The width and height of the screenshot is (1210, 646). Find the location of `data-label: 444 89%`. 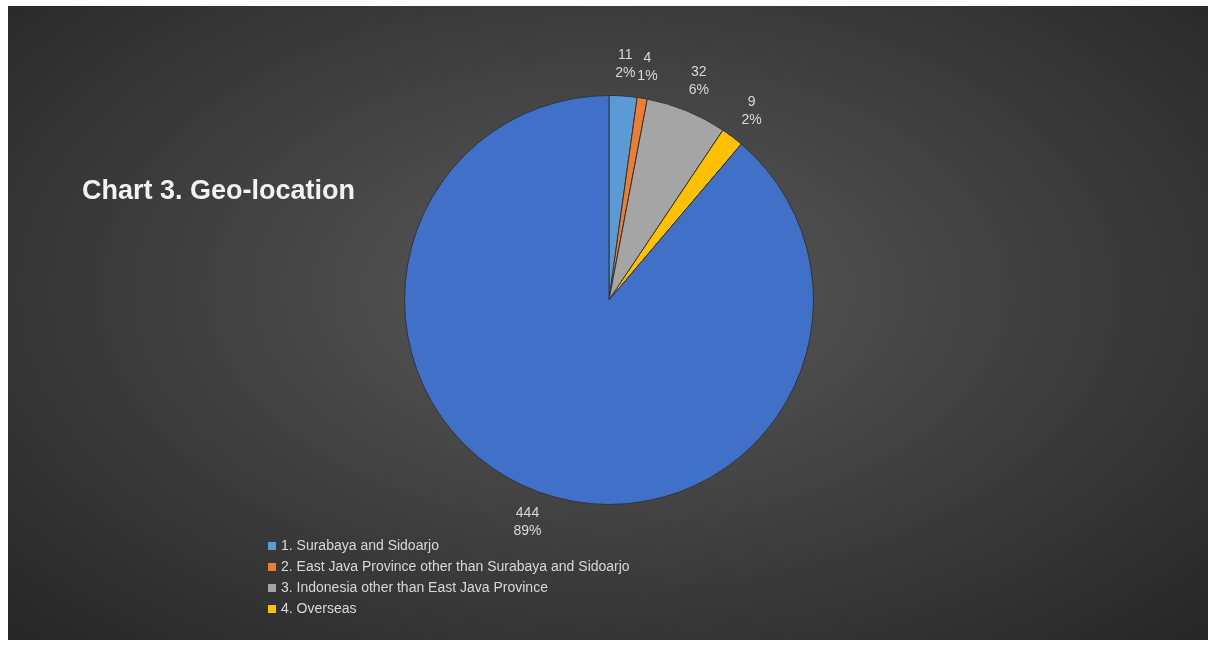

data-label: 444 89% is located at coordinates (527, 520).